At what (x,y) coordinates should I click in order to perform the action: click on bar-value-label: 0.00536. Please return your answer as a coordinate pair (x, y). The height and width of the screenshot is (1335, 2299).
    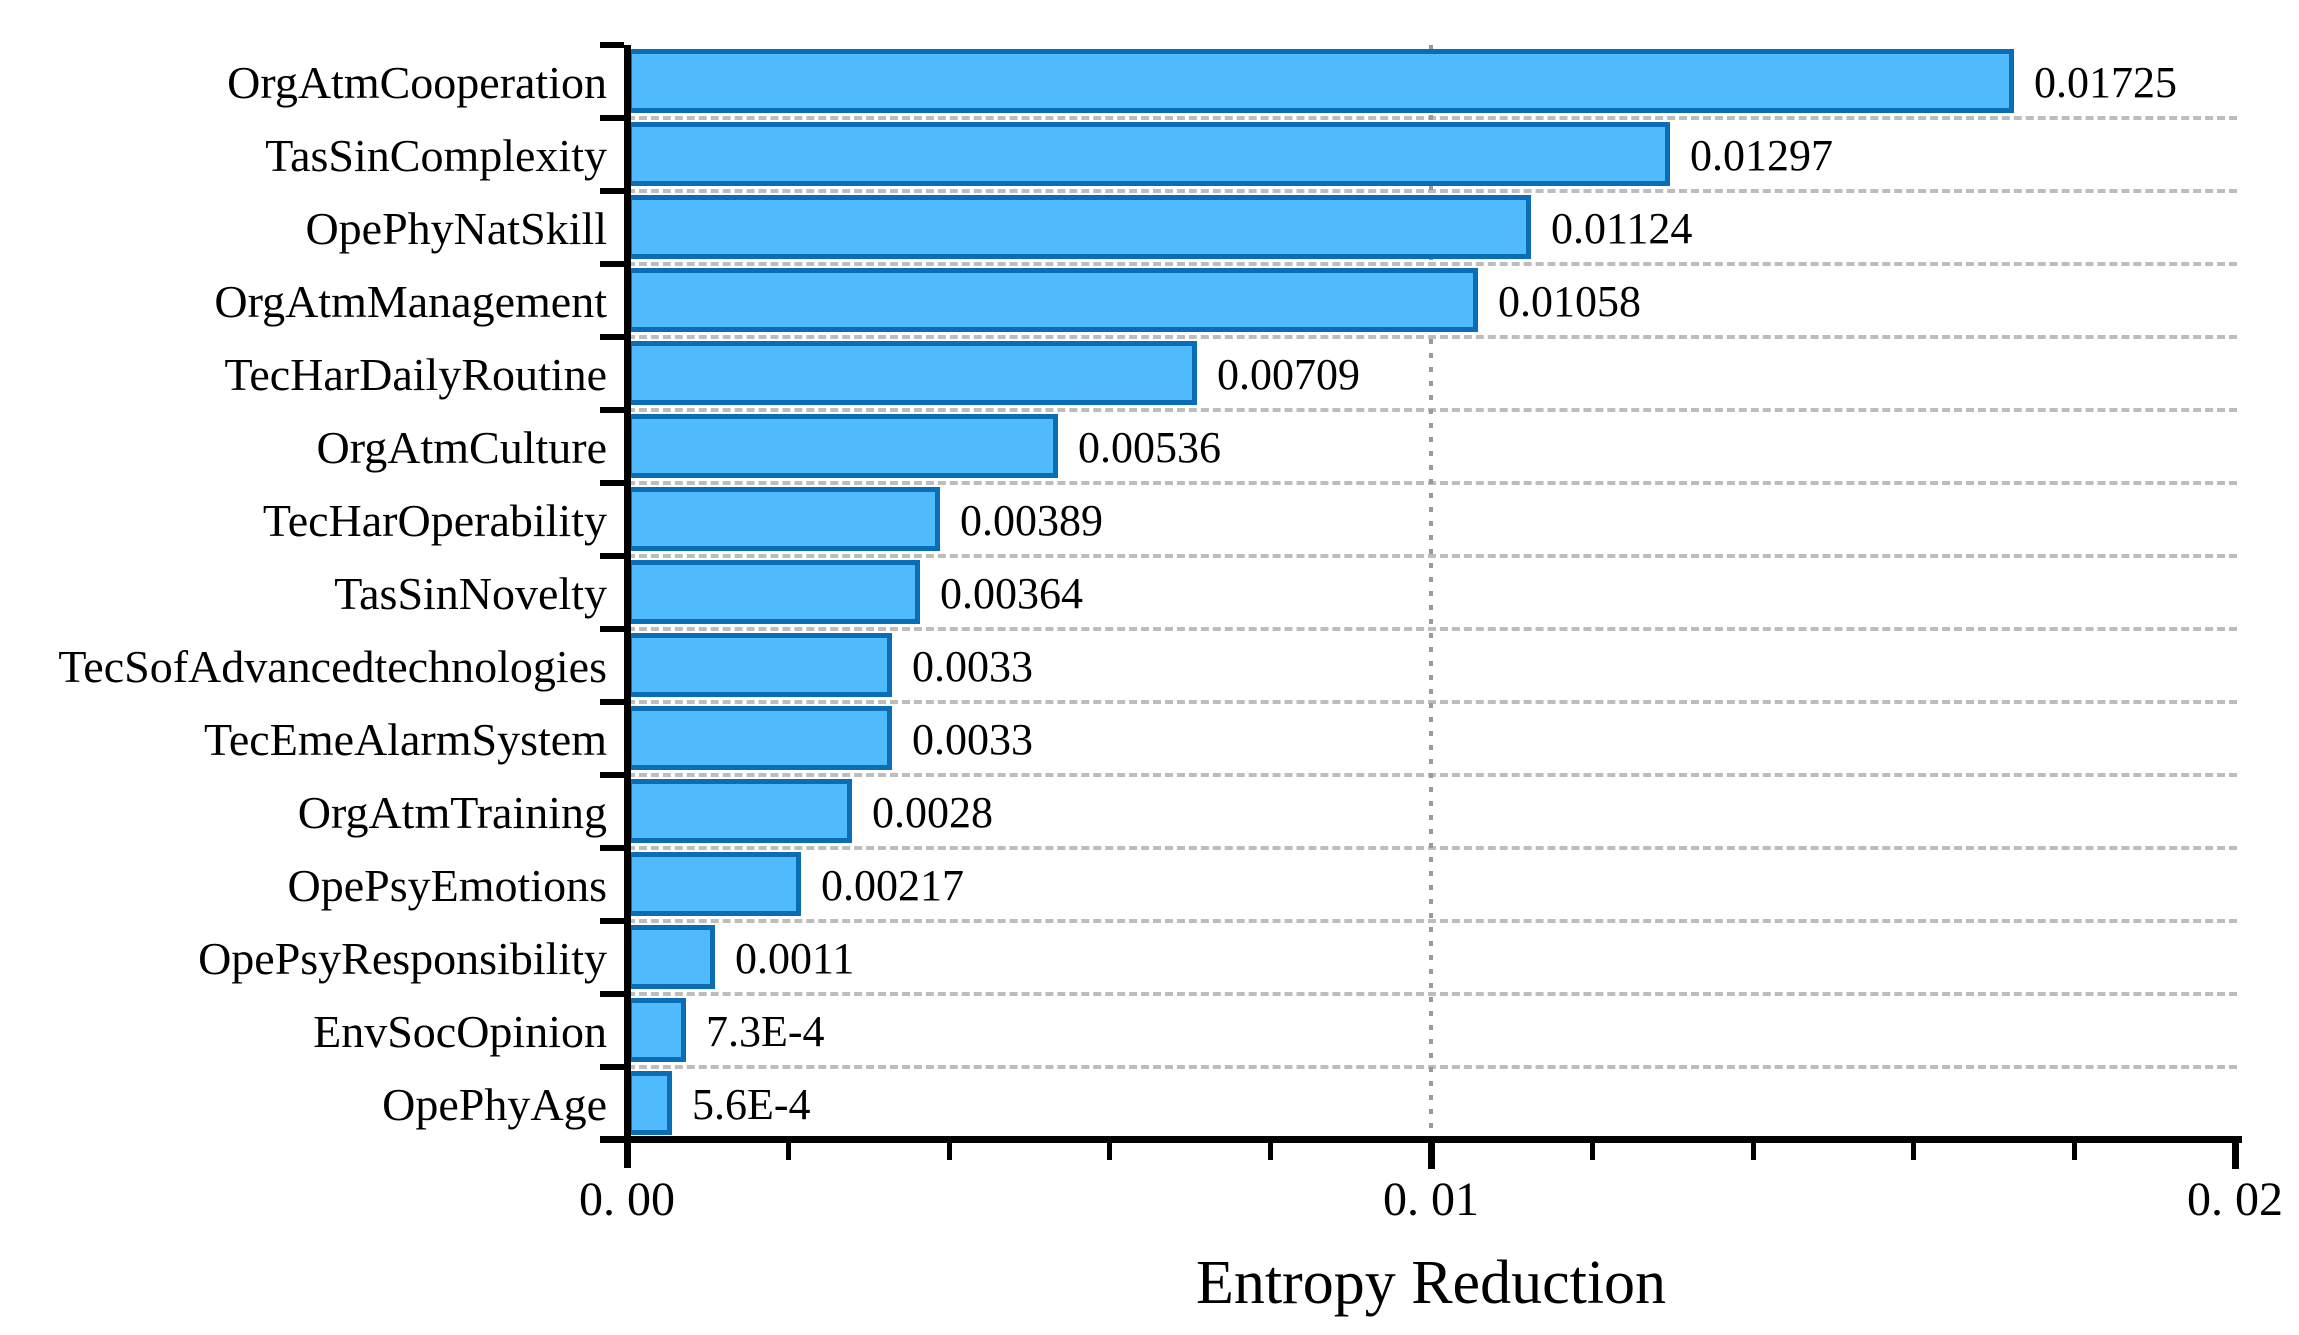
    Looking at the image, I should click on (1149, 447).